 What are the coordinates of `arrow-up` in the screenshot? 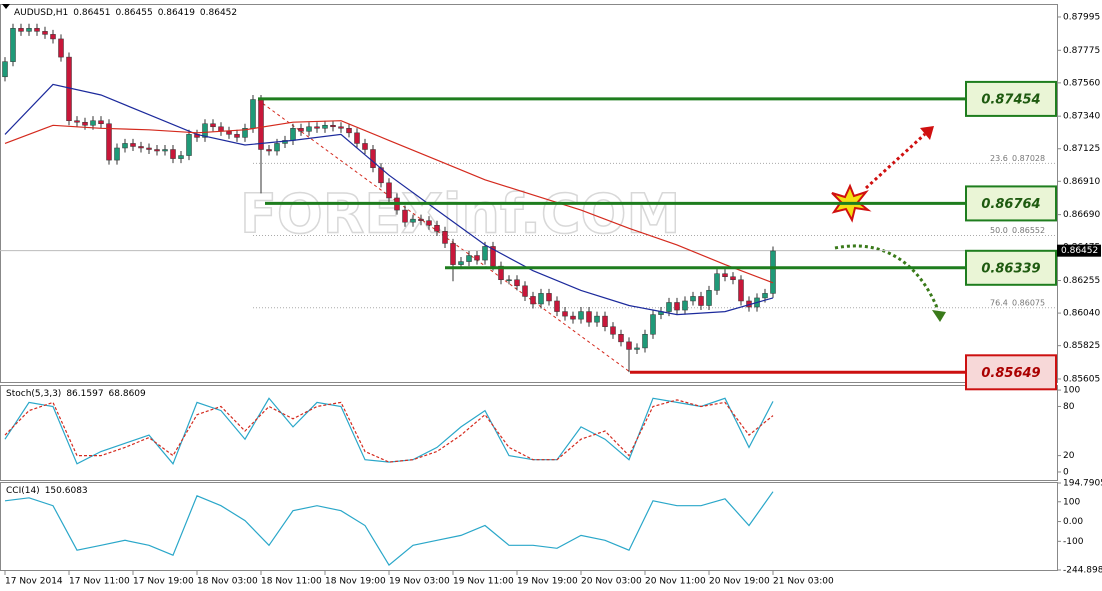 It's located at (895, 161).